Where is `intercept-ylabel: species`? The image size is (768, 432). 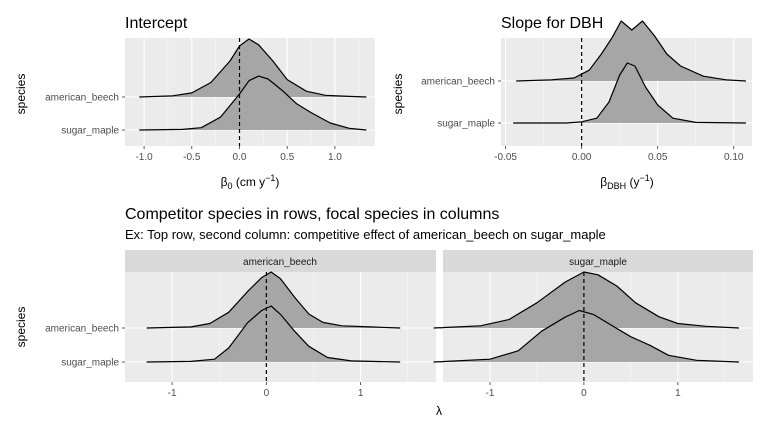
intercept-ylabel: species is located at coordinates (21, 94).